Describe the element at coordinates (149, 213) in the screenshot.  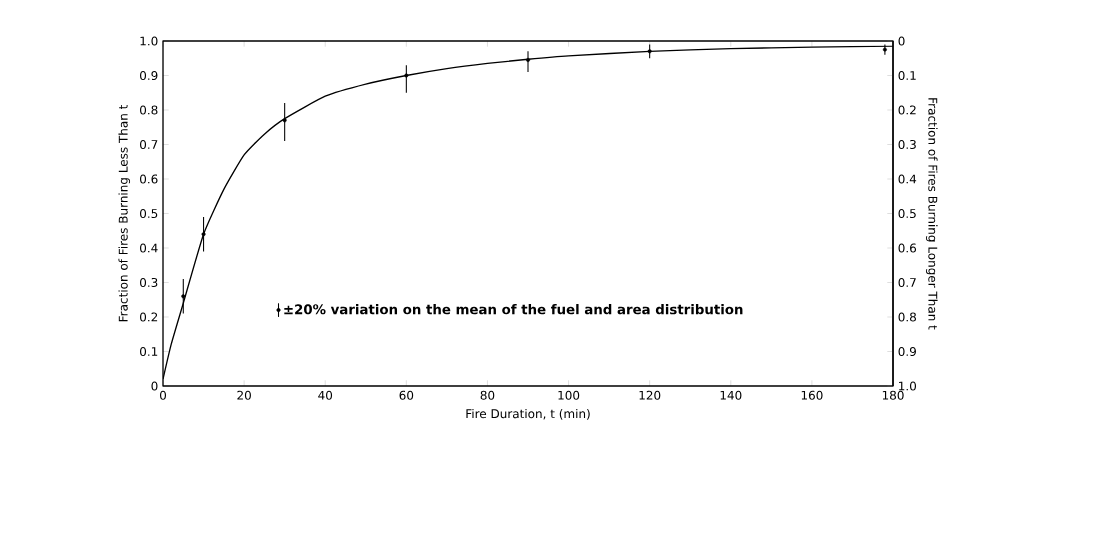
I see `y-tick-label: 0.5` at that location.